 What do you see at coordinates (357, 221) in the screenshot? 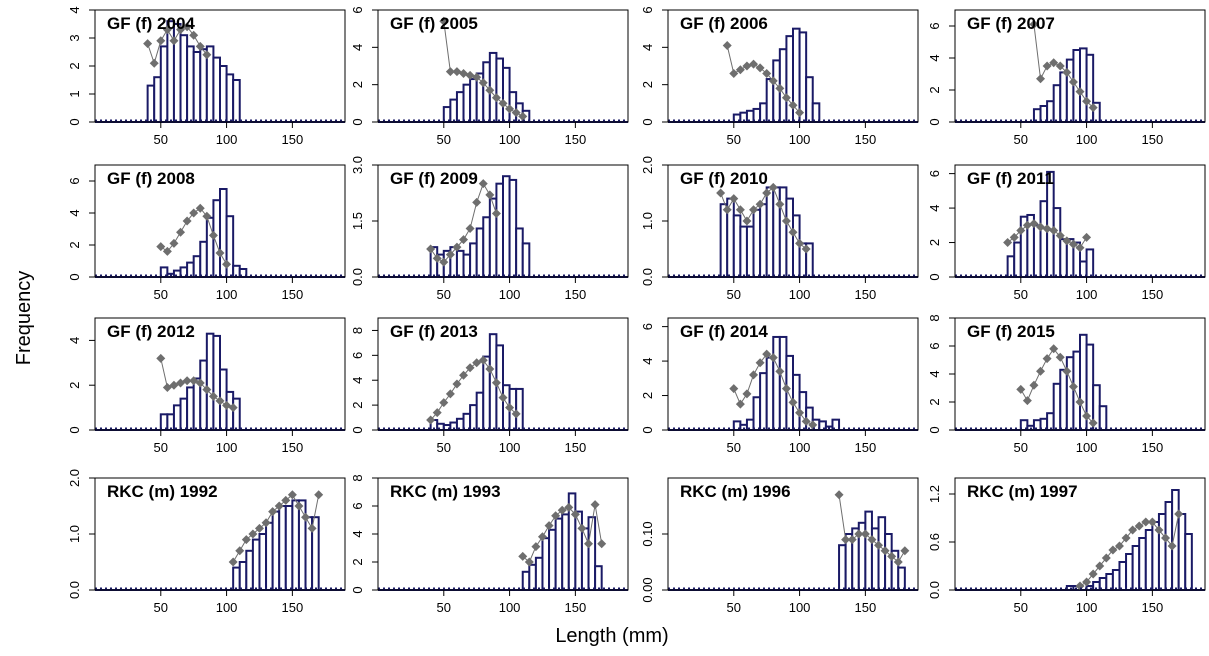
I see `y-tick-label: 1.5` at bounding box center [357, 221].